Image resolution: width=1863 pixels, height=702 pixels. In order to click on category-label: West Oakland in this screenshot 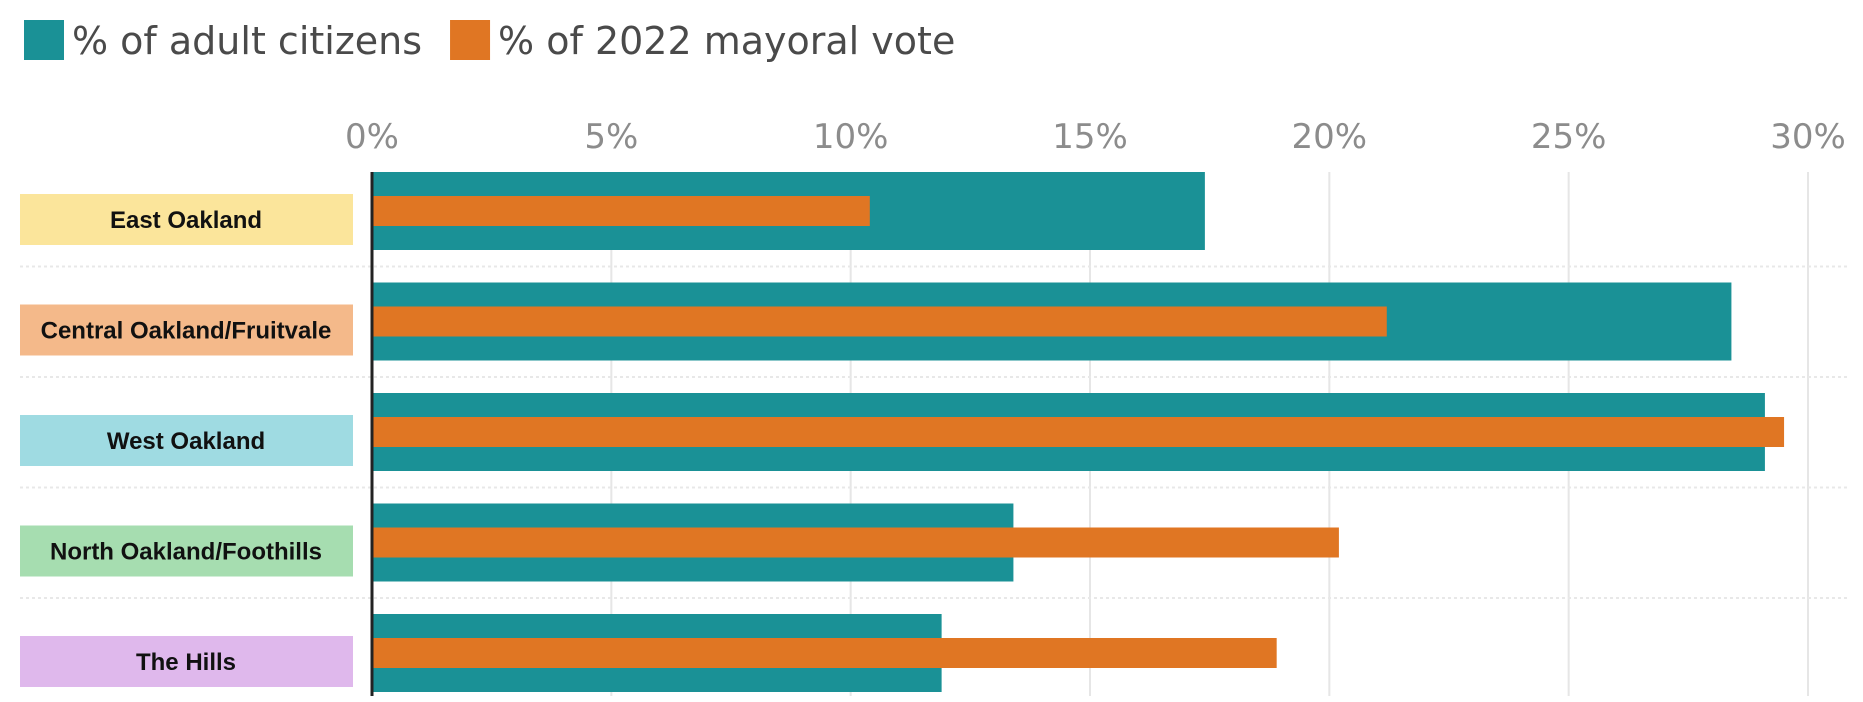, I will do `click(186, 441)`.